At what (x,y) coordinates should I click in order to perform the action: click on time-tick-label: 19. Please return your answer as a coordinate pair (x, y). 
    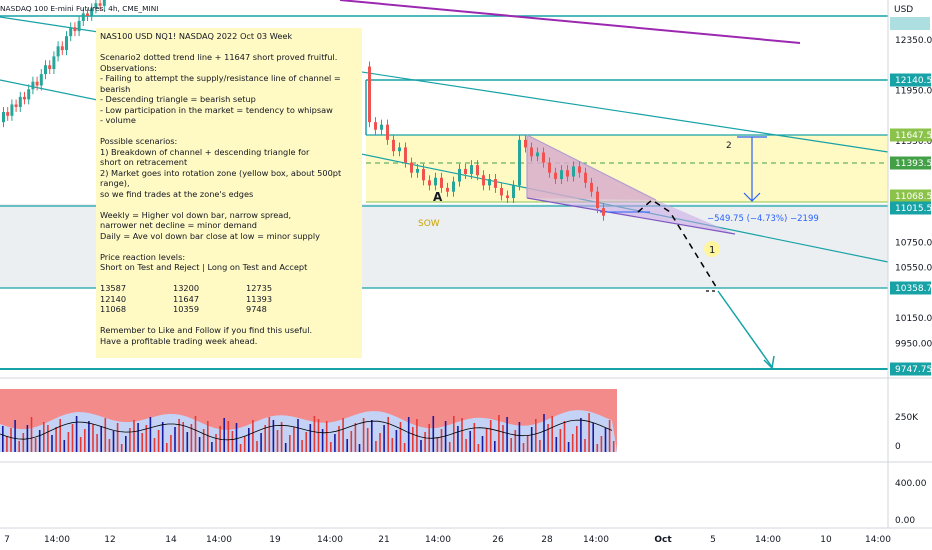
    Looking at the image, I should click on (275, 540).